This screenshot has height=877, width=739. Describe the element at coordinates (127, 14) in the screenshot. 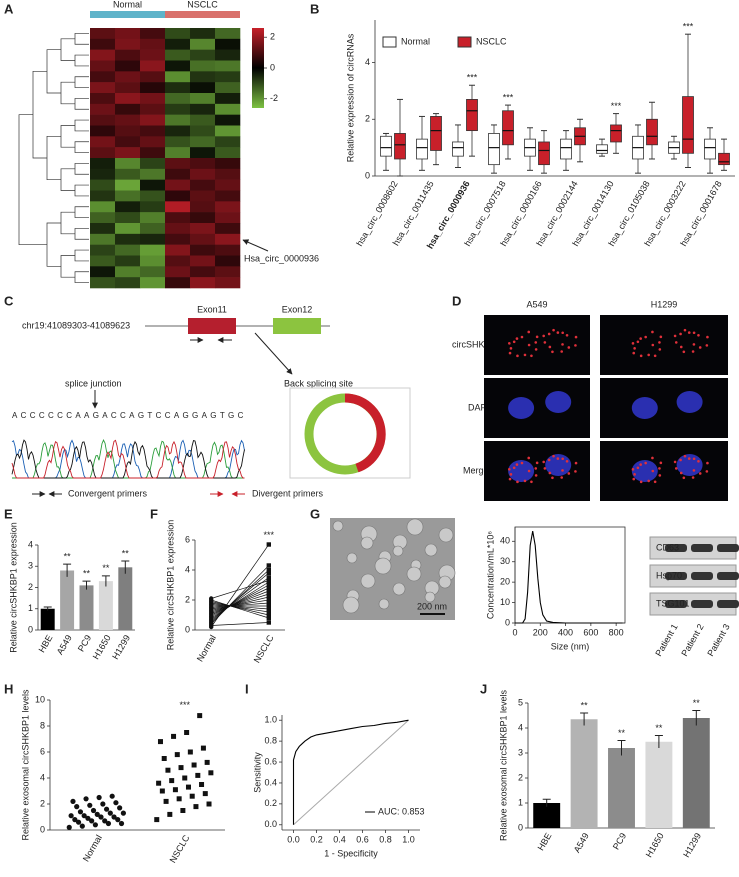

I see `group-bar` at that location.